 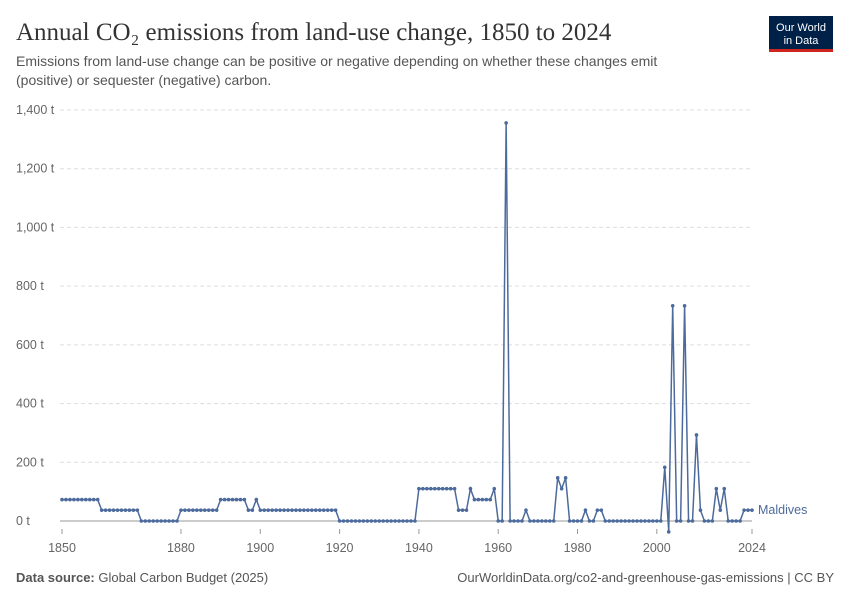 I want to click on logo-stripe, so click(x=801, y=50).